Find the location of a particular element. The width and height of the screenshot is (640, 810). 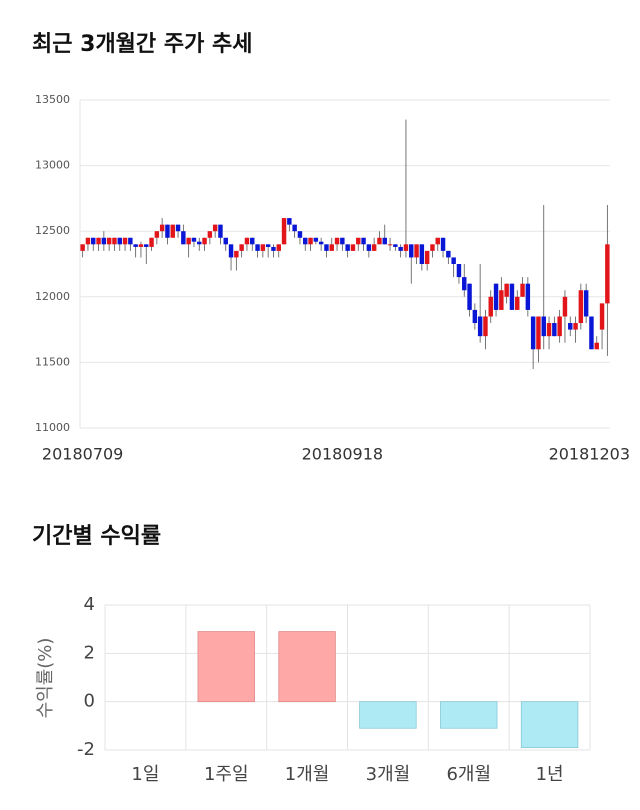

y-tick-label: 13500 is located at coordinates (52, 99).